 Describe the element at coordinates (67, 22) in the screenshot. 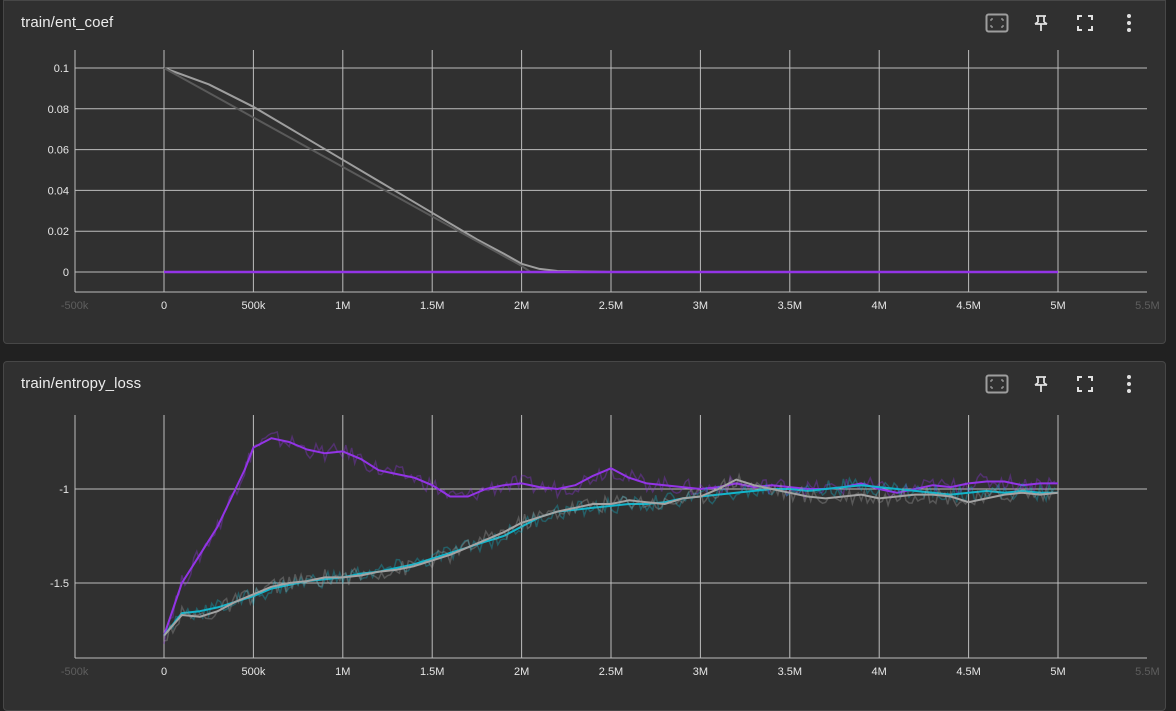

I see `chart-title: train/ent_coef` at that location.